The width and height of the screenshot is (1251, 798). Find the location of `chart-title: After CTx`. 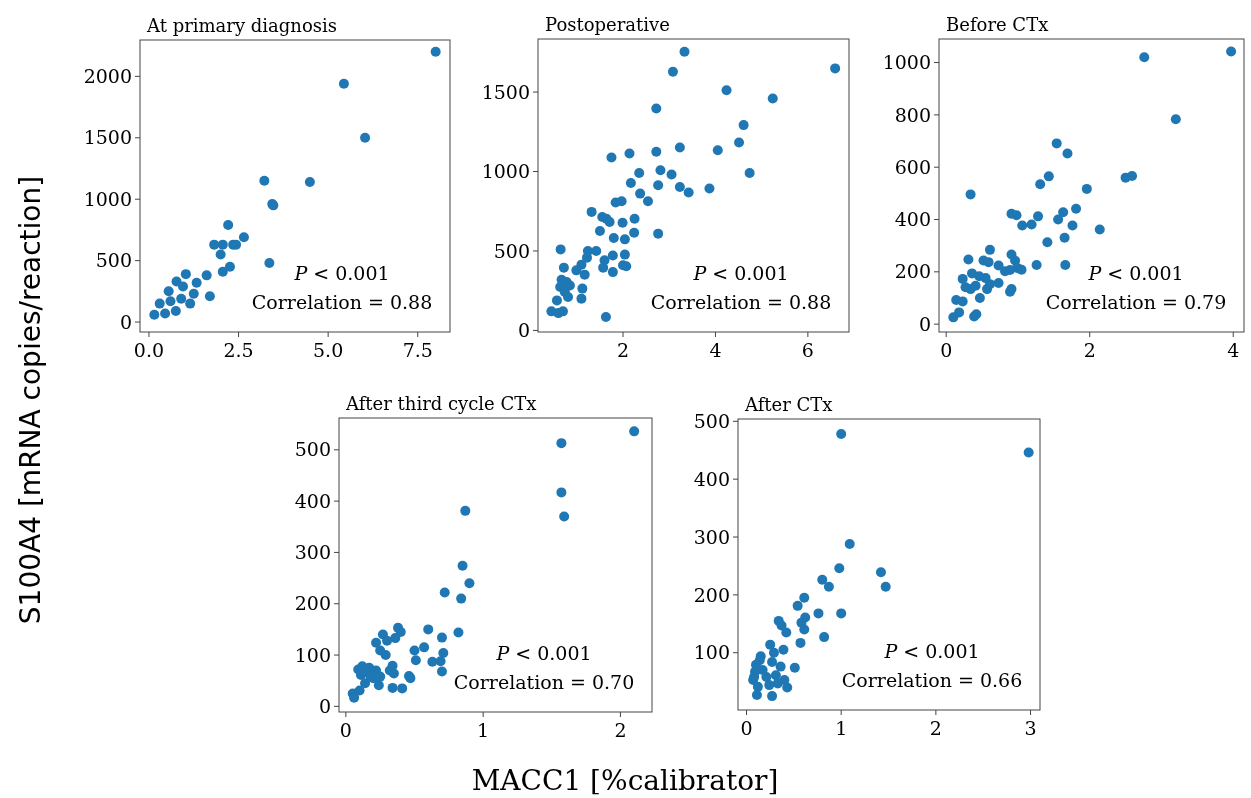

chart-title: After CTx is located at coordinates (788, 404).